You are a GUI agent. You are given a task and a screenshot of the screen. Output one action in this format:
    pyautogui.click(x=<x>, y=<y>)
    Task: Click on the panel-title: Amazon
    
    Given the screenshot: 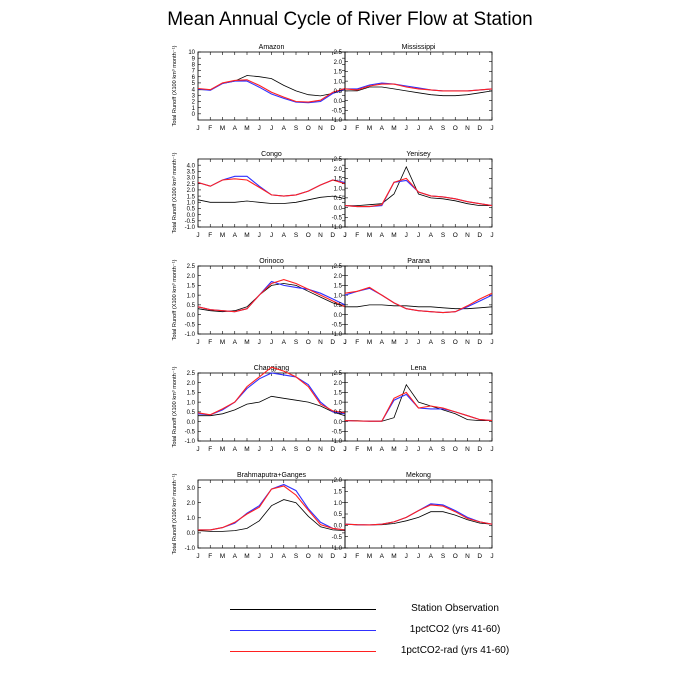 What is the action you would take?
    pyautogui.click(x=272, y=47)
    